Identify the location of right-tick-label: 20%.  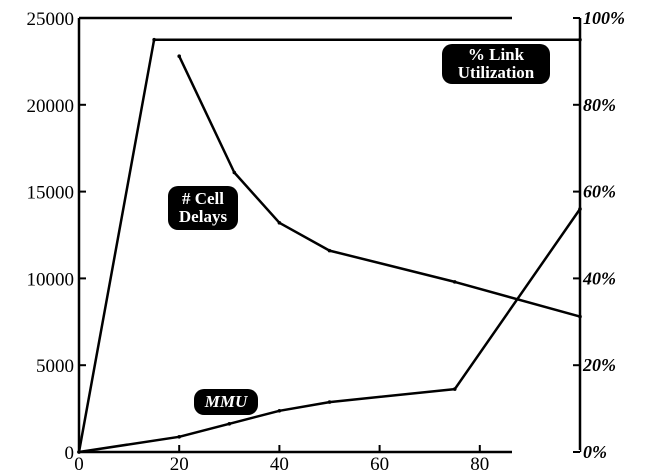
(599, 365).